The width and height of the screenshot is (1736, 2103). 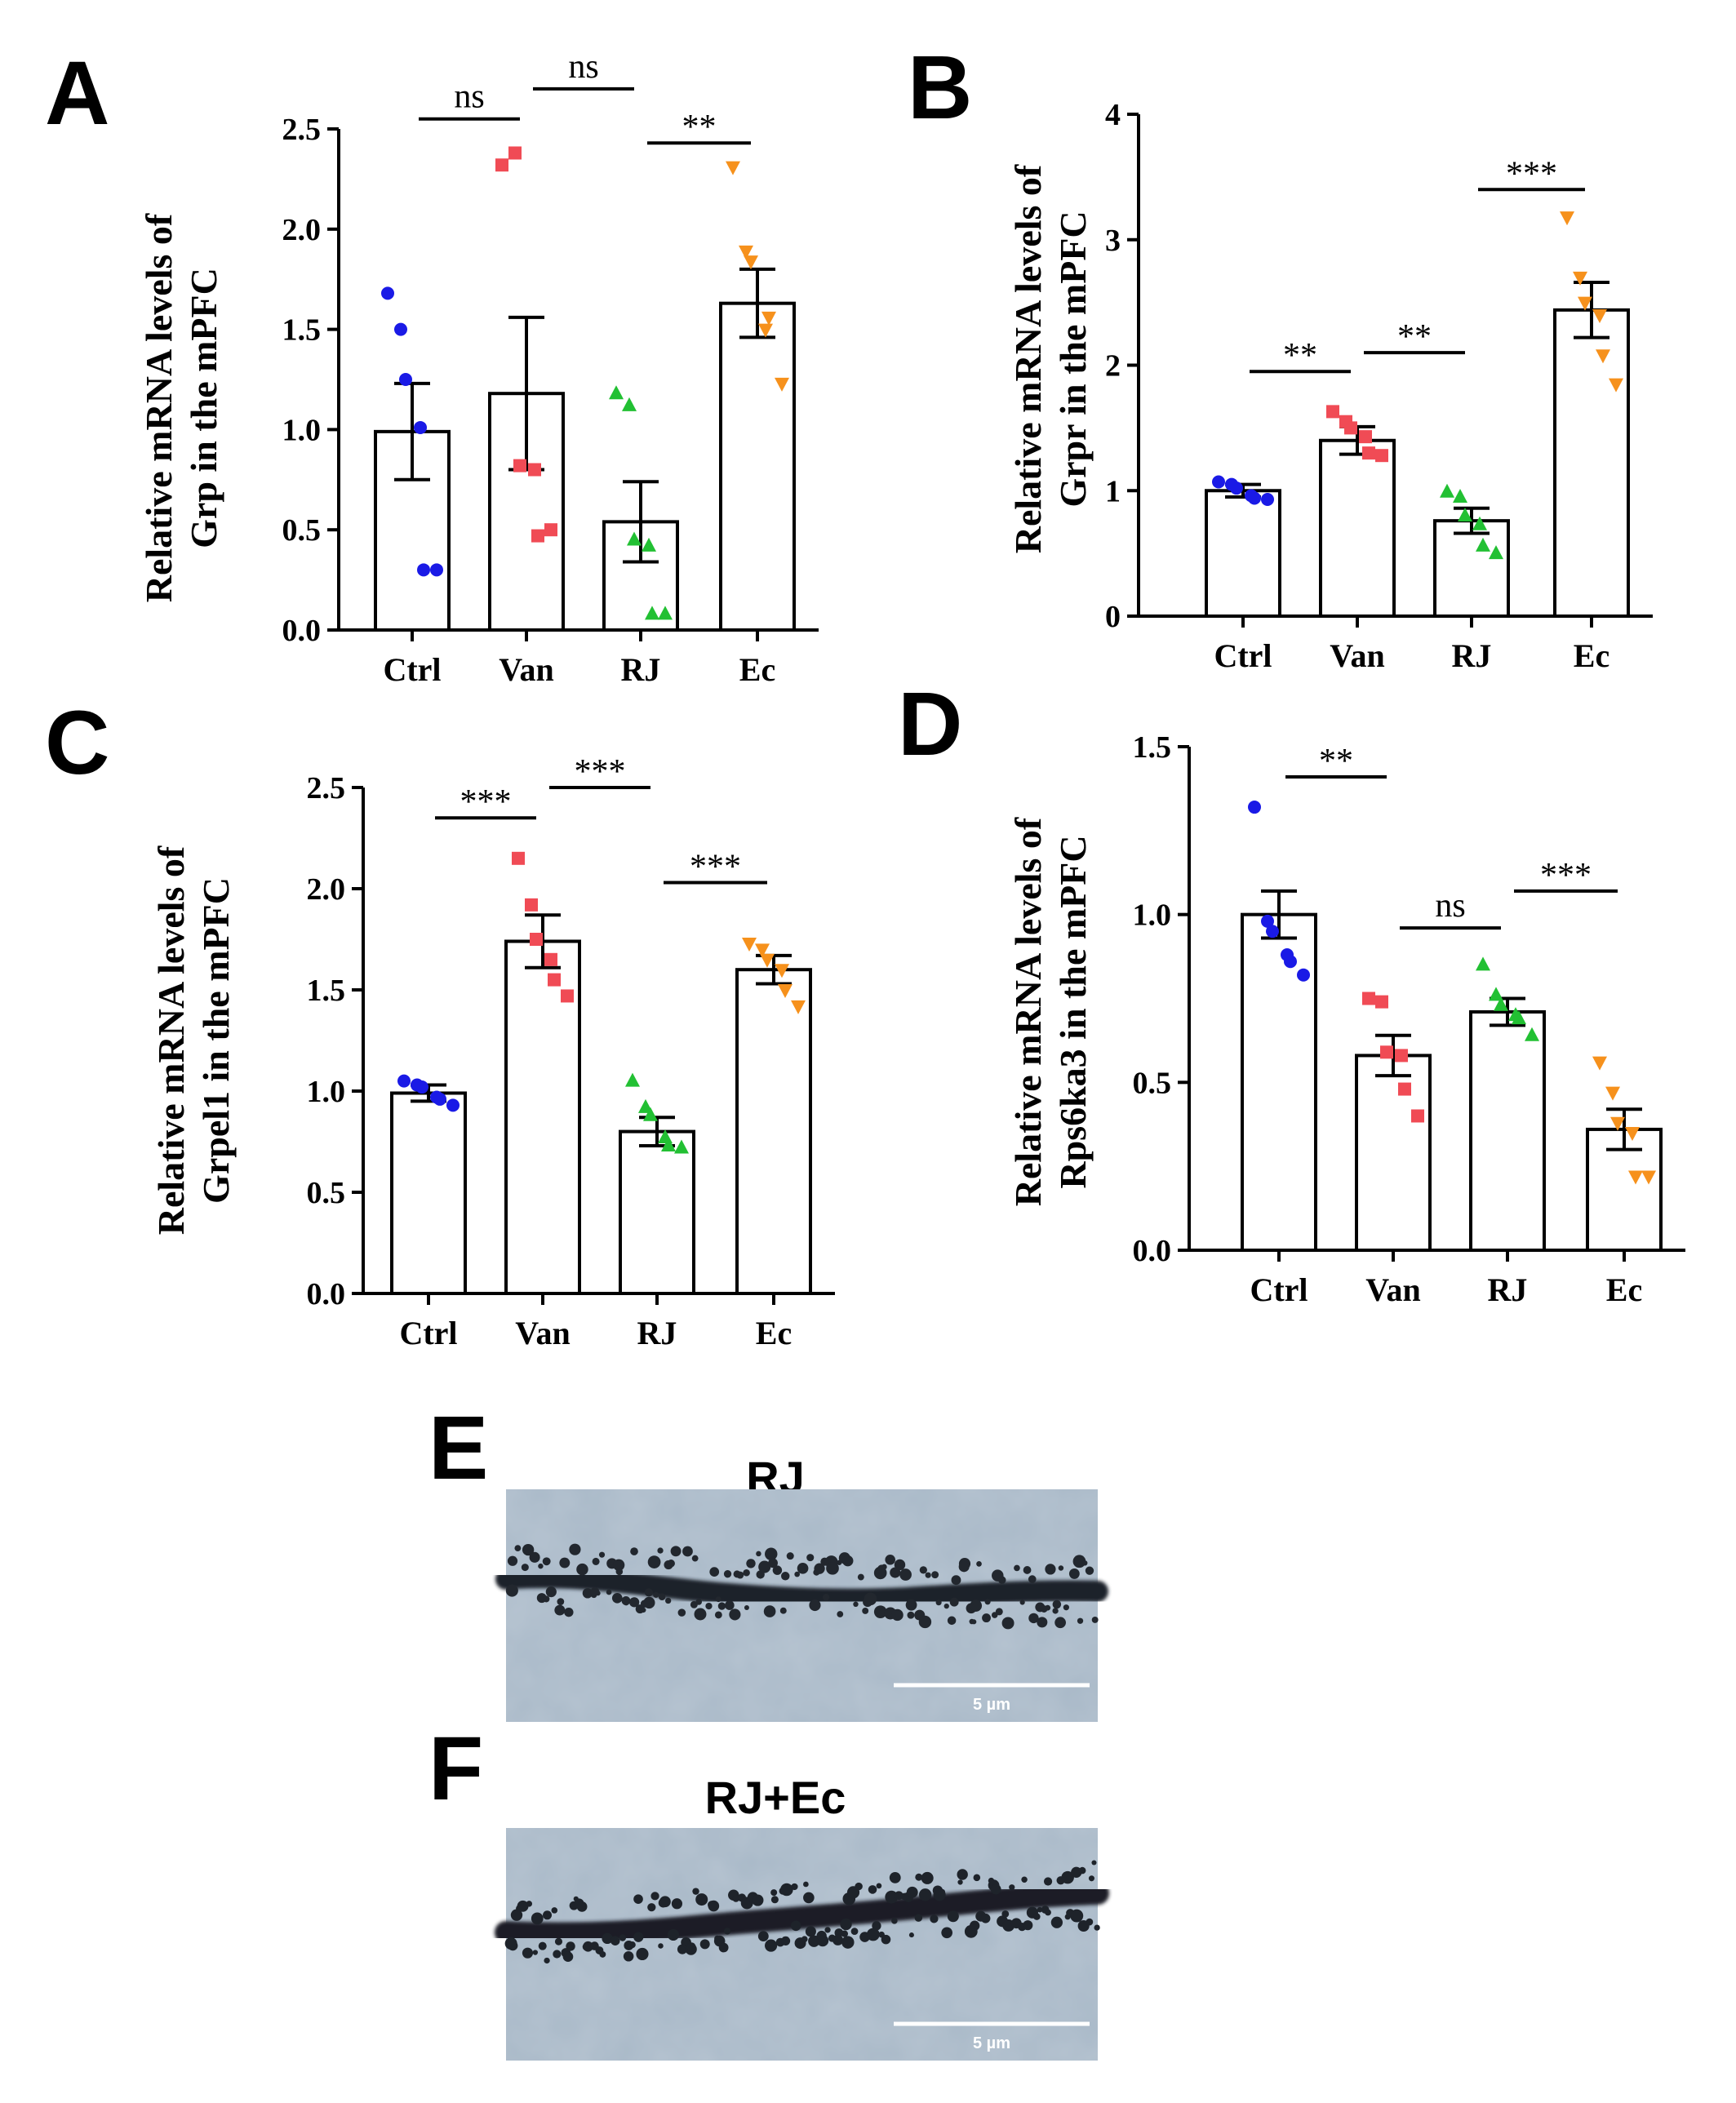 What do you see at coordinates (159, 408) in the screenshot?
I see `ylabel-a-line1: Relative mRNA levels of` at bounding box center [159, 408].